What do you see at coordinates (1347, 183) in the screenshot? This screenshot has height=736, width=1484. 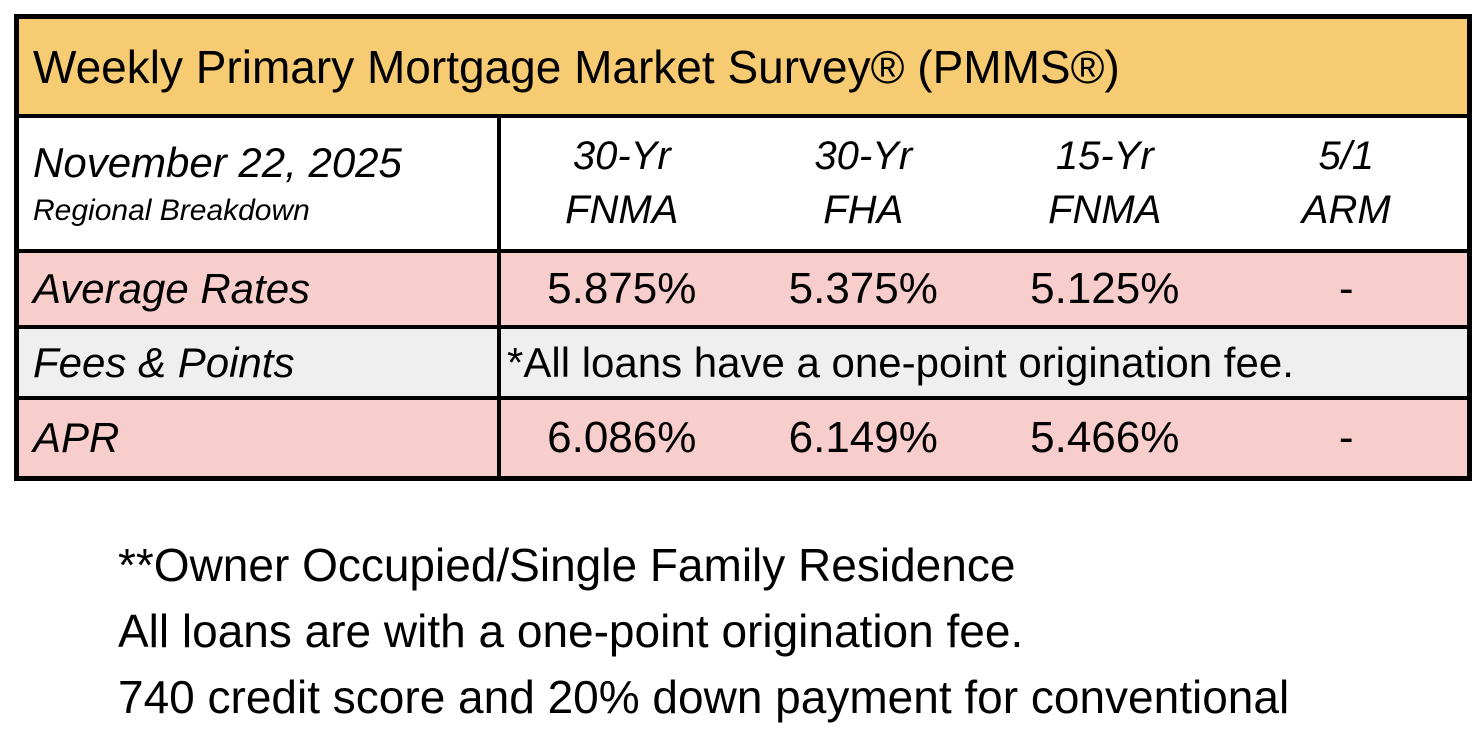 I see `column-header-5-1-arm: 5/1 ARM` at bounding box center [1347, 183].